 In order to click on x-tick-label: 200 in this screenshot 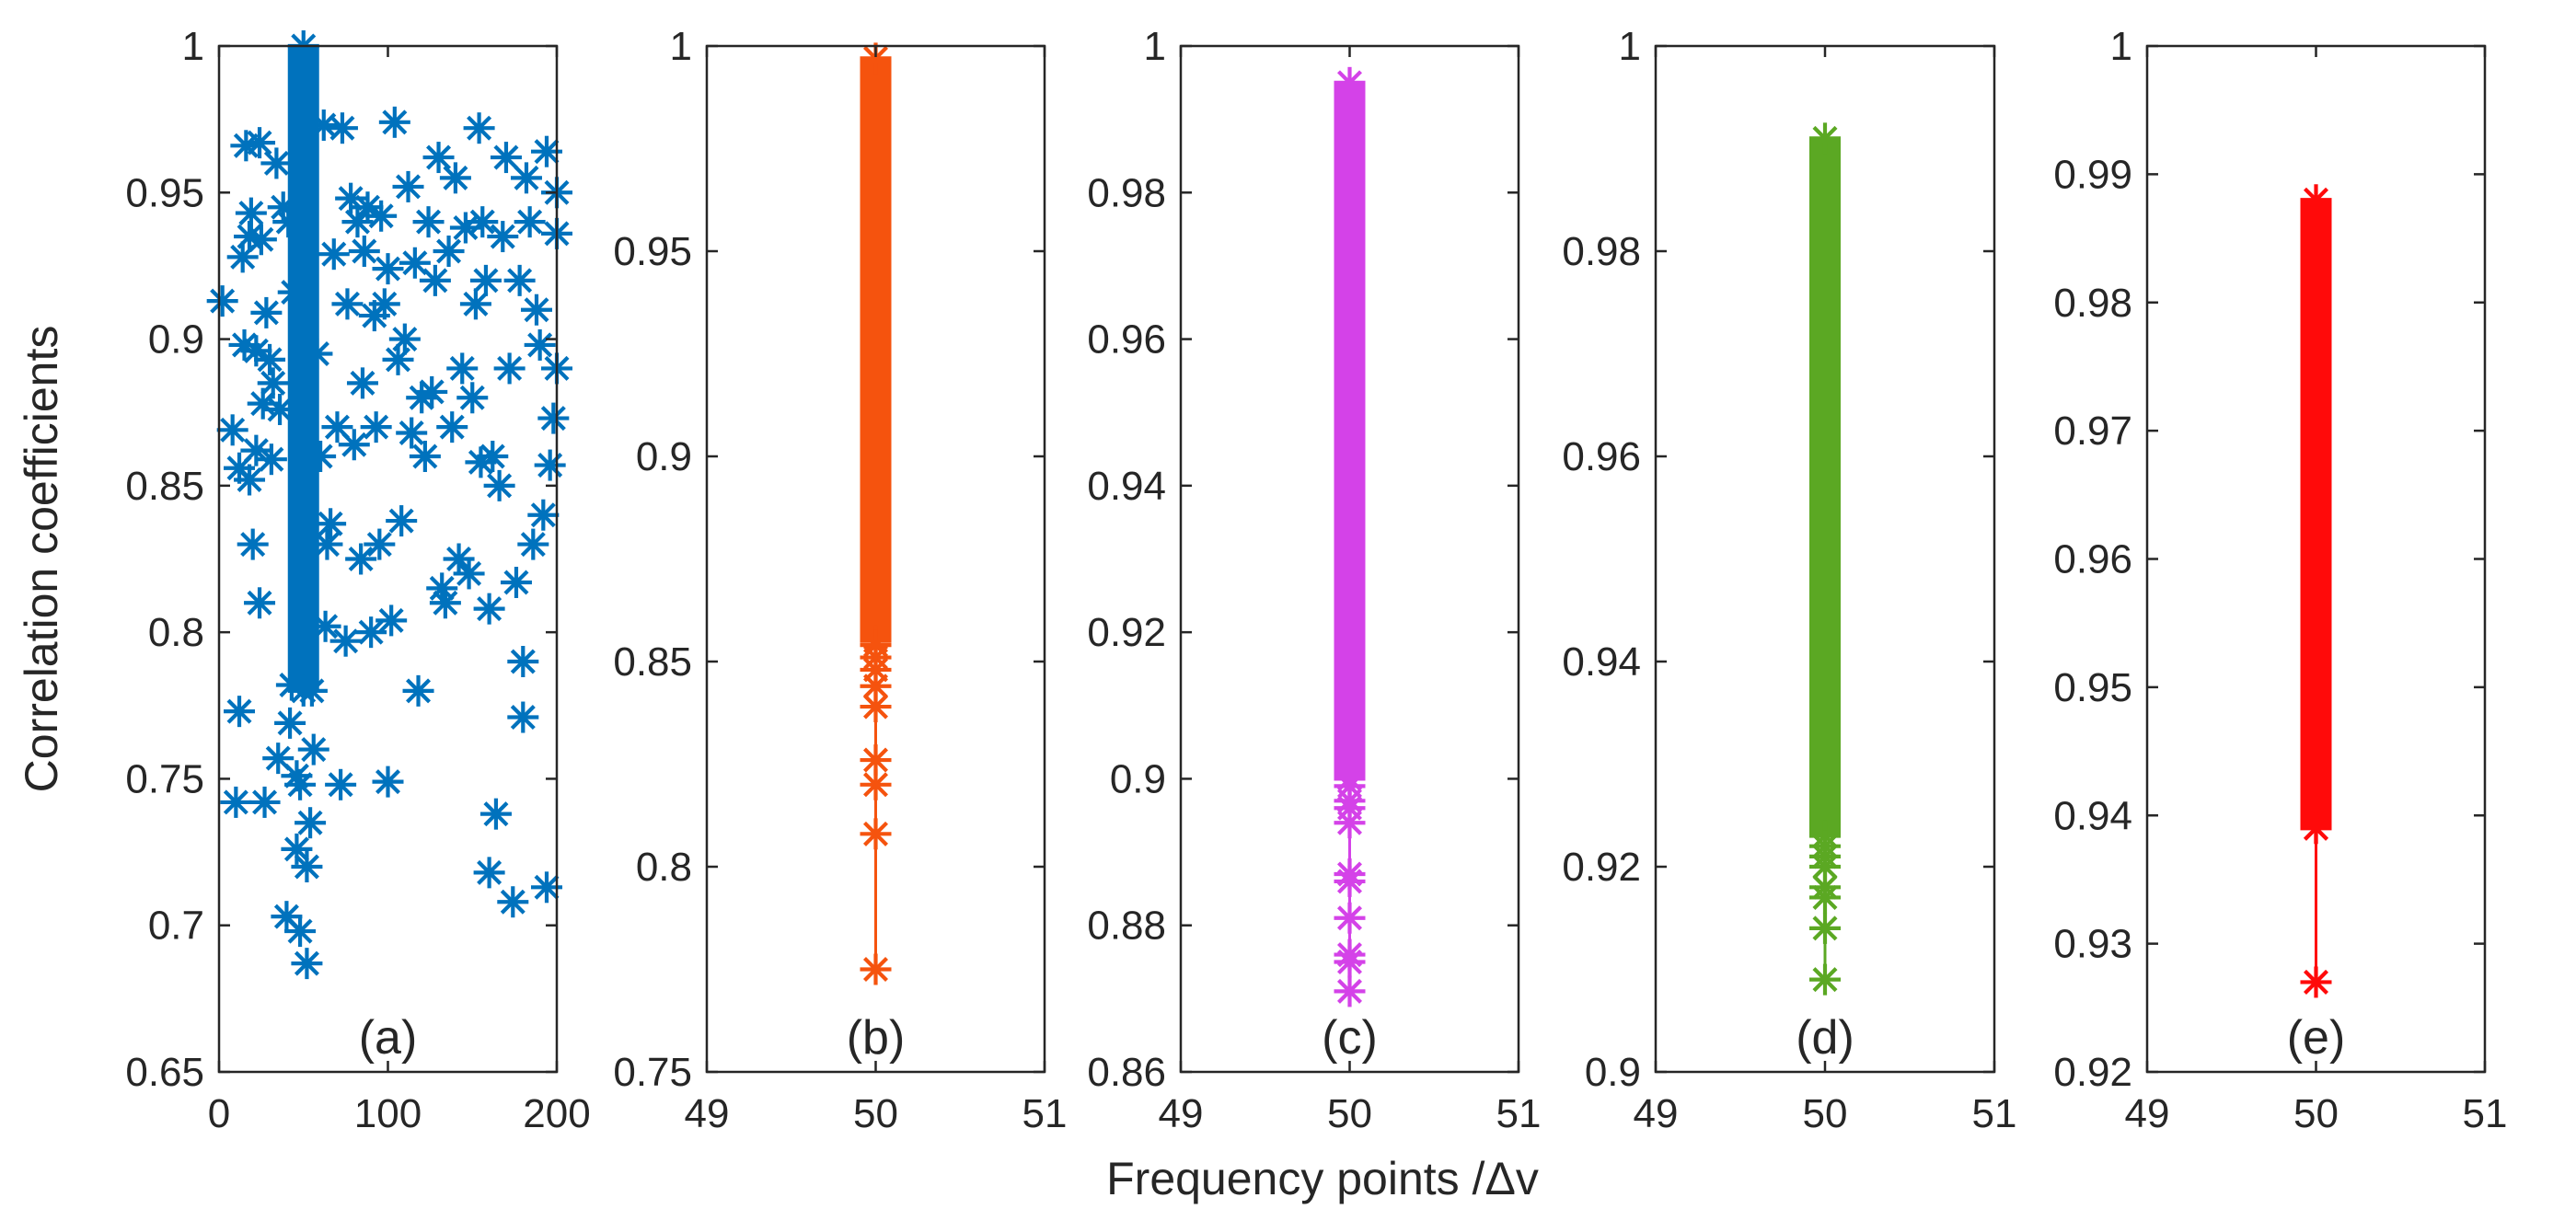, I will do `click(556, 1113)`.